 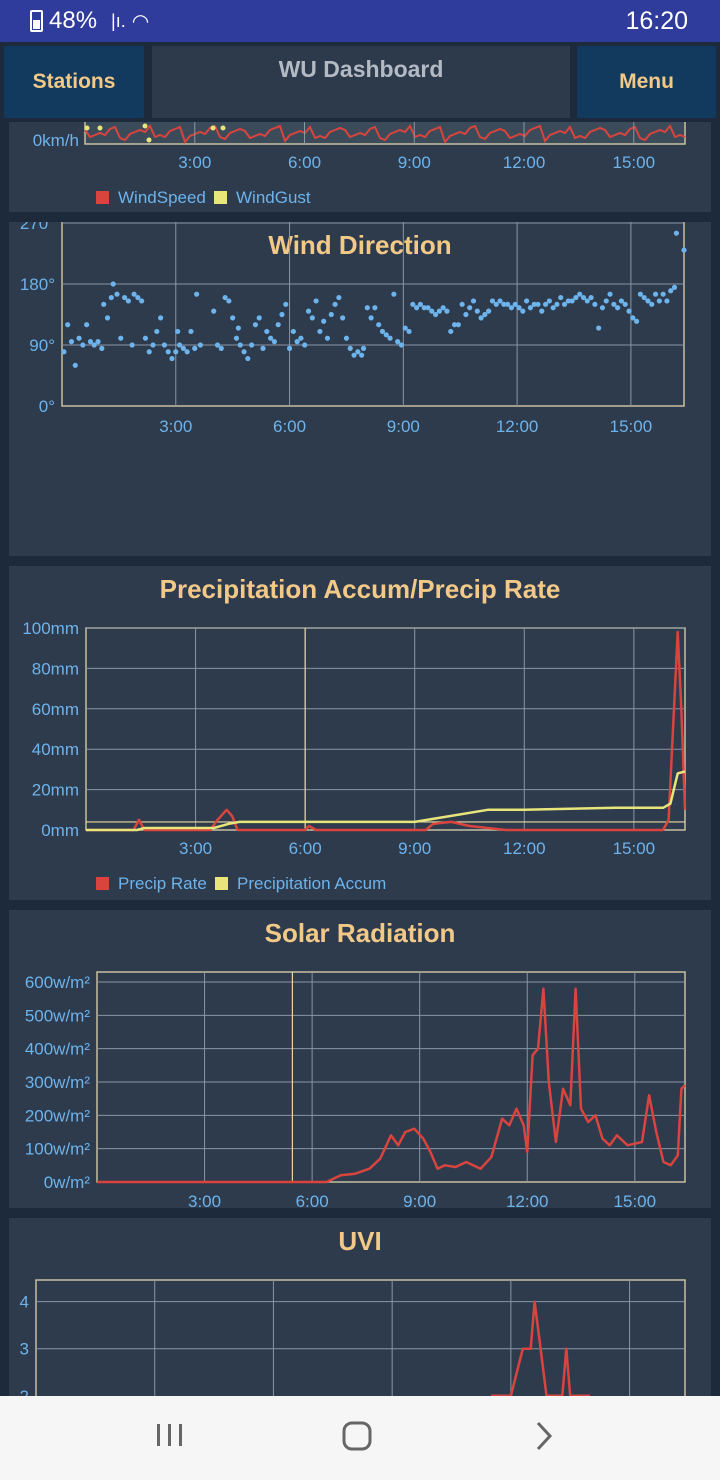 What do you see at coordinates (24, 1391) in the screenshot?
I see `y-tick-label: 2` at bounding box center [24, 1391].